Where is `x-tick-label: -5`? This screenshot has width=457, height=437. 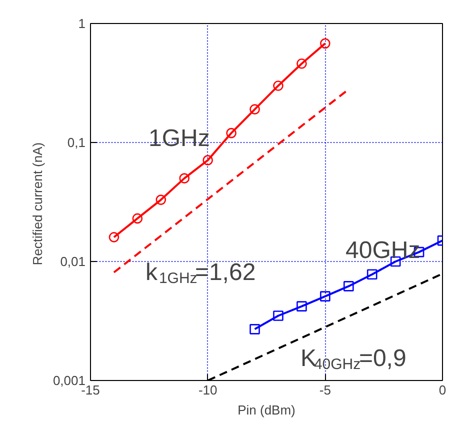 x-tick-label: -5 is located at coordinates (325, 390).